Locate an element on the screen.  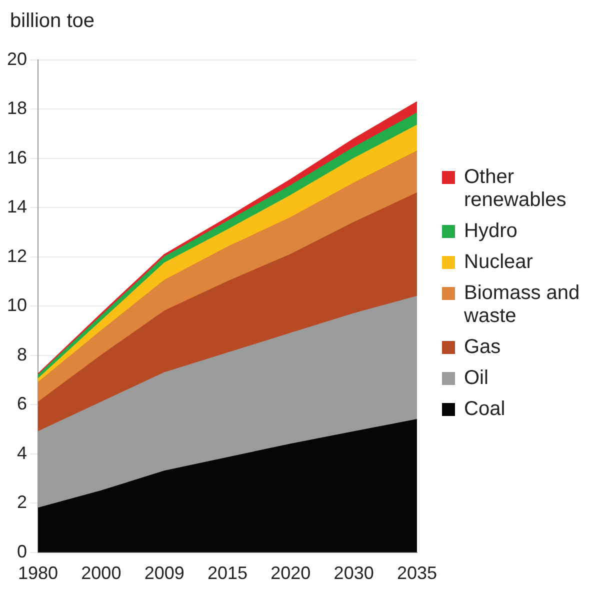
y-tick-label: 0 is located at coordinates (22, 551).